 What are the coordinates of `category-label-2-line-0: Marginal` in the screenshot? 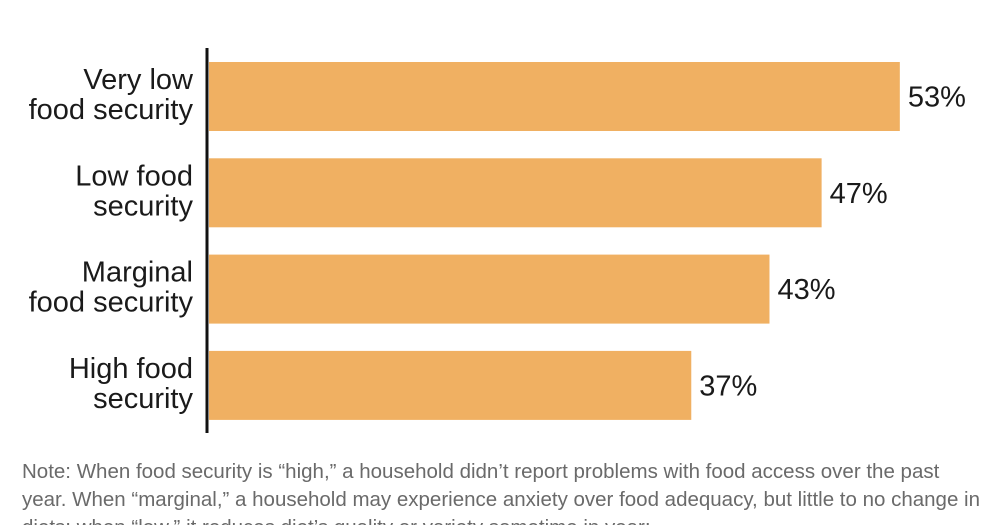 It's located at (137, 273).